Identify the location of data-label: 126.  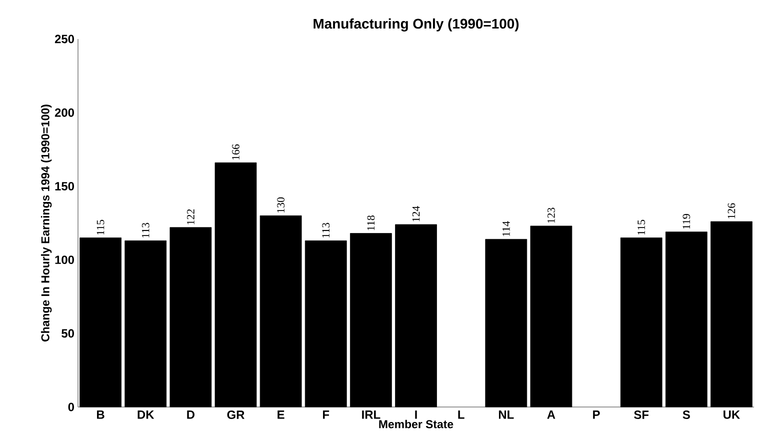
(732, 210).